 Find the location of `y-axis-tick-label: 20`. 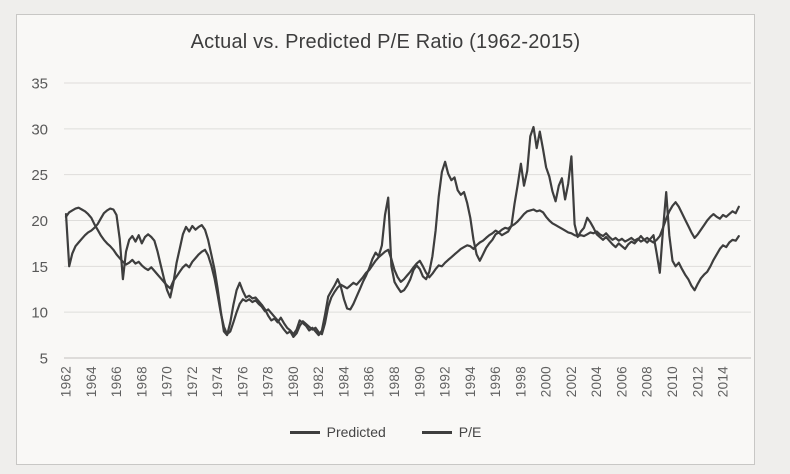

y-axis-tick-label: 20 is located at coordinates (39, 221).